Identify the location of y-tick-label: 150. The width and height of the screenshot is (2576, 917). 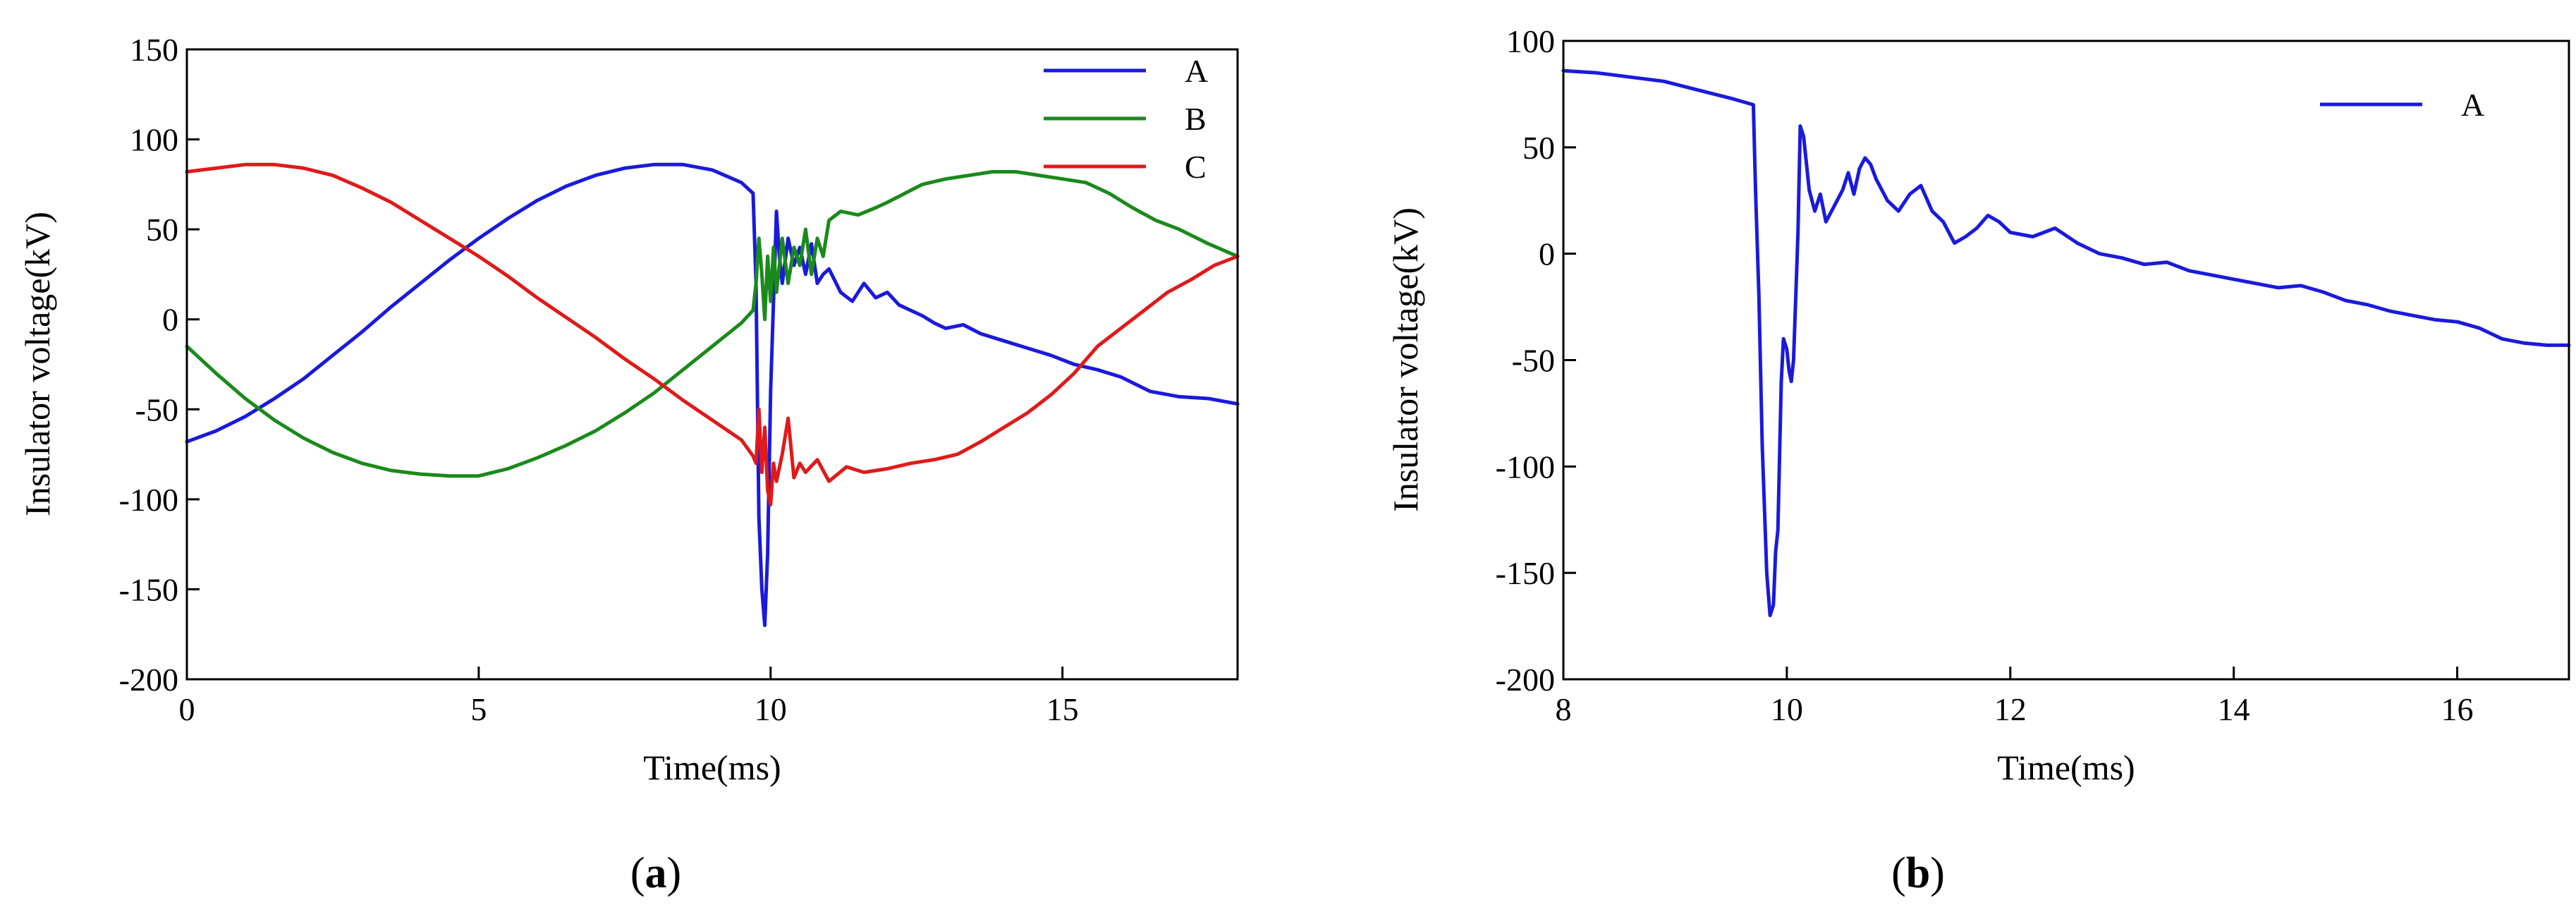
(154, 50).